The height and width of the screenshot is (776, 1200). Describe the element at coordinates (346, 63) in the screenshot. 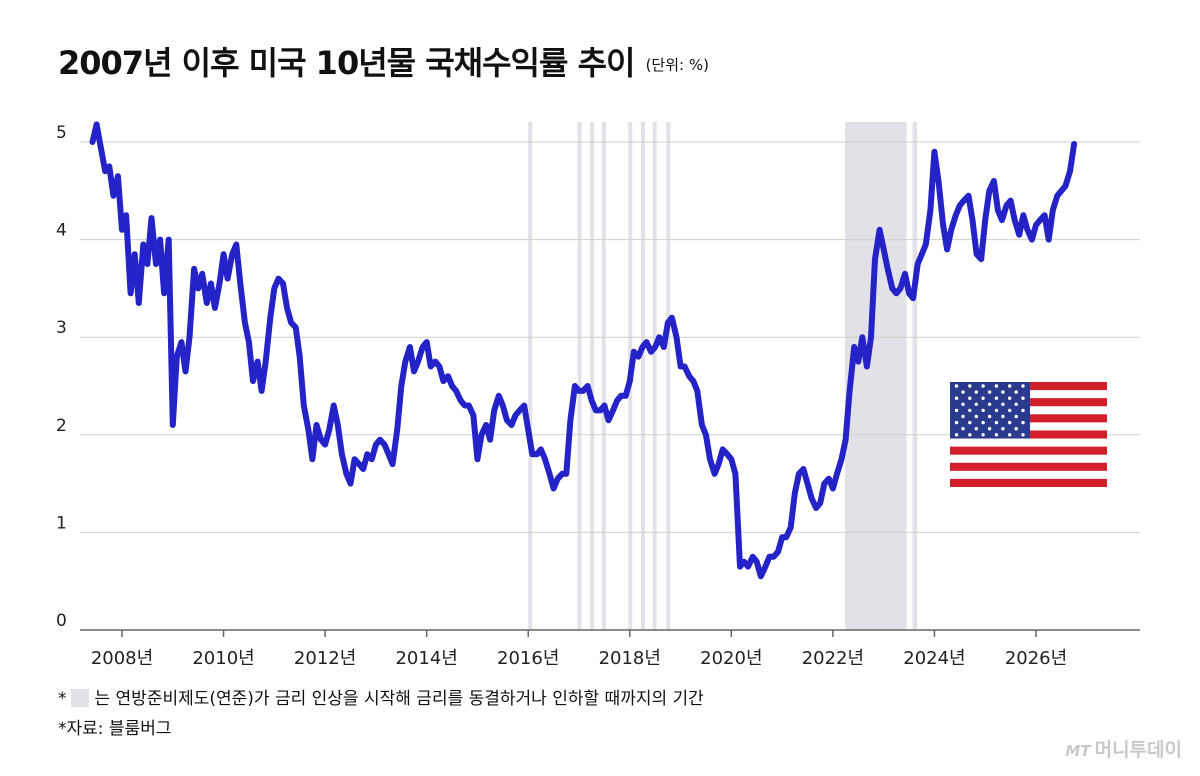

I see `chart-title: 2007년 이후 미국 10년물 국채수익률 추이` at that location.